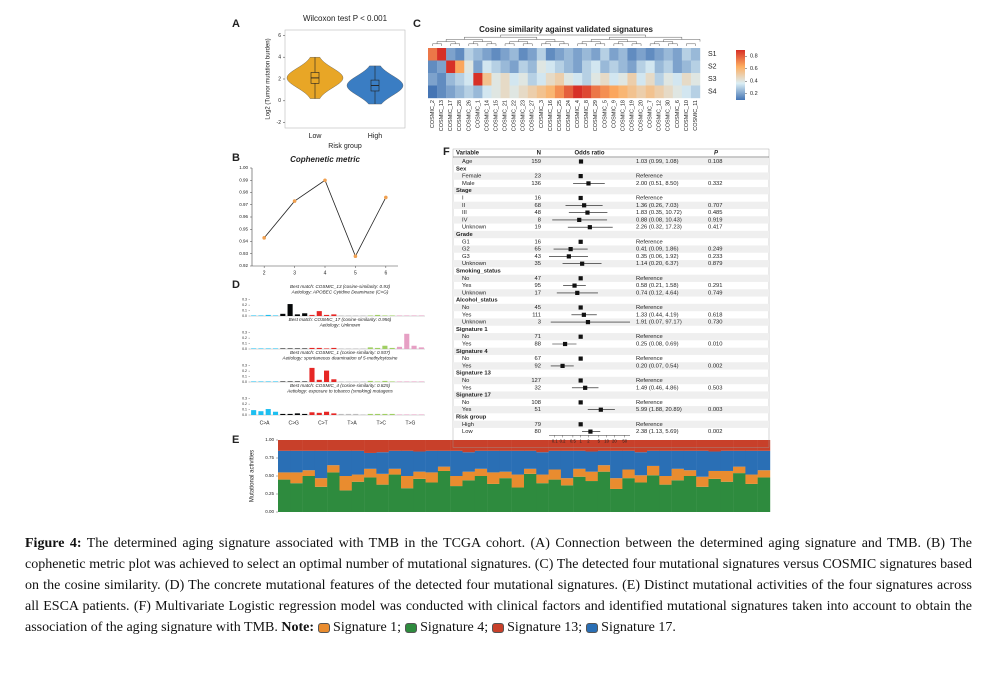 The height and width of the screenshot is (673, 998). Describe the element at coordinates (614, 441) in the screenshot. I see `x-tick-label: 20` at that location.